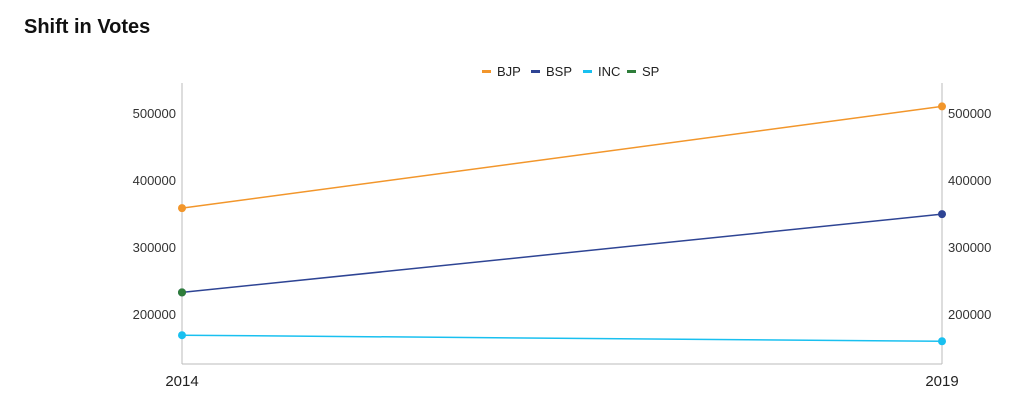 Image resolution: width=1024 pixels, height=408 pixels. What do you see at coordinates (559, 71) in the screenshot?
I see `legend-label-bsp: BSP` at bounding box center [559, 71].